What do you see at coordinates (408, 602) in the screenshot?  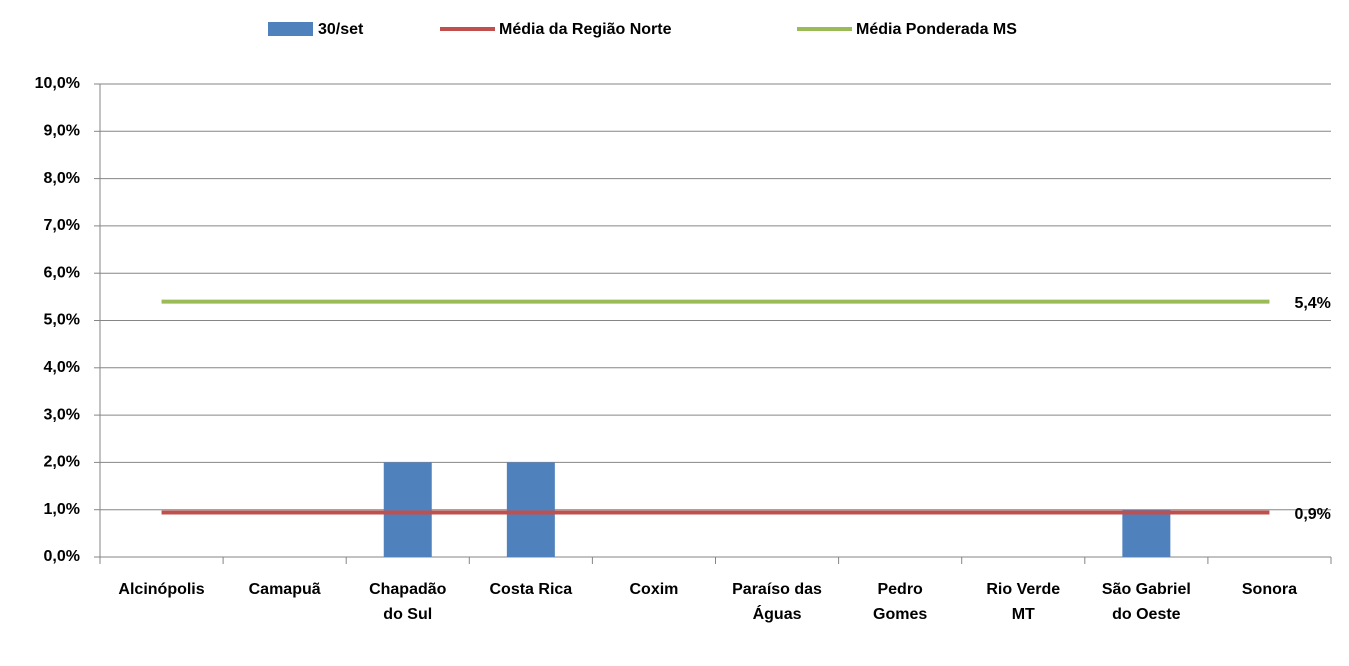 I see `x-tick-label: Chapadão do Sul` at bounding box center [408, 602].